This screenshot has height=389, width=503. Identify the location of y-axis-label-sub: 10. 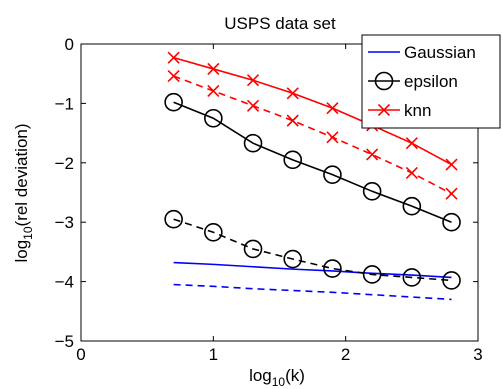
(28, 233).